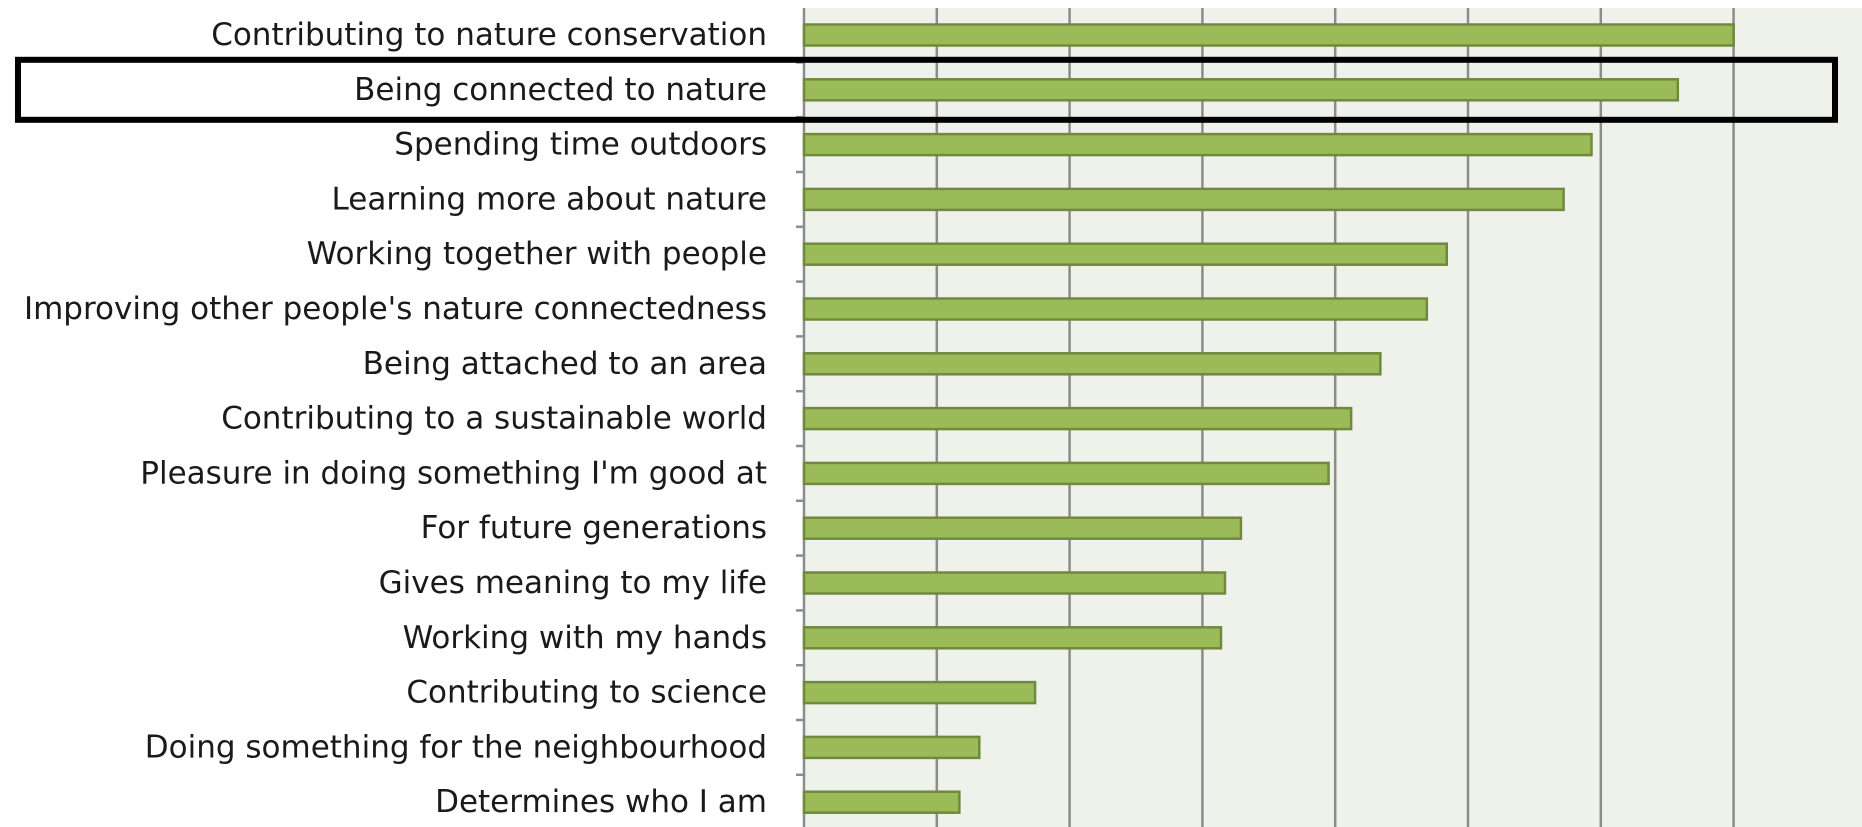 The image size is (1862, 827). I want to click on category-label: Pleasure in doing something I'm good at, so click(453, 473).